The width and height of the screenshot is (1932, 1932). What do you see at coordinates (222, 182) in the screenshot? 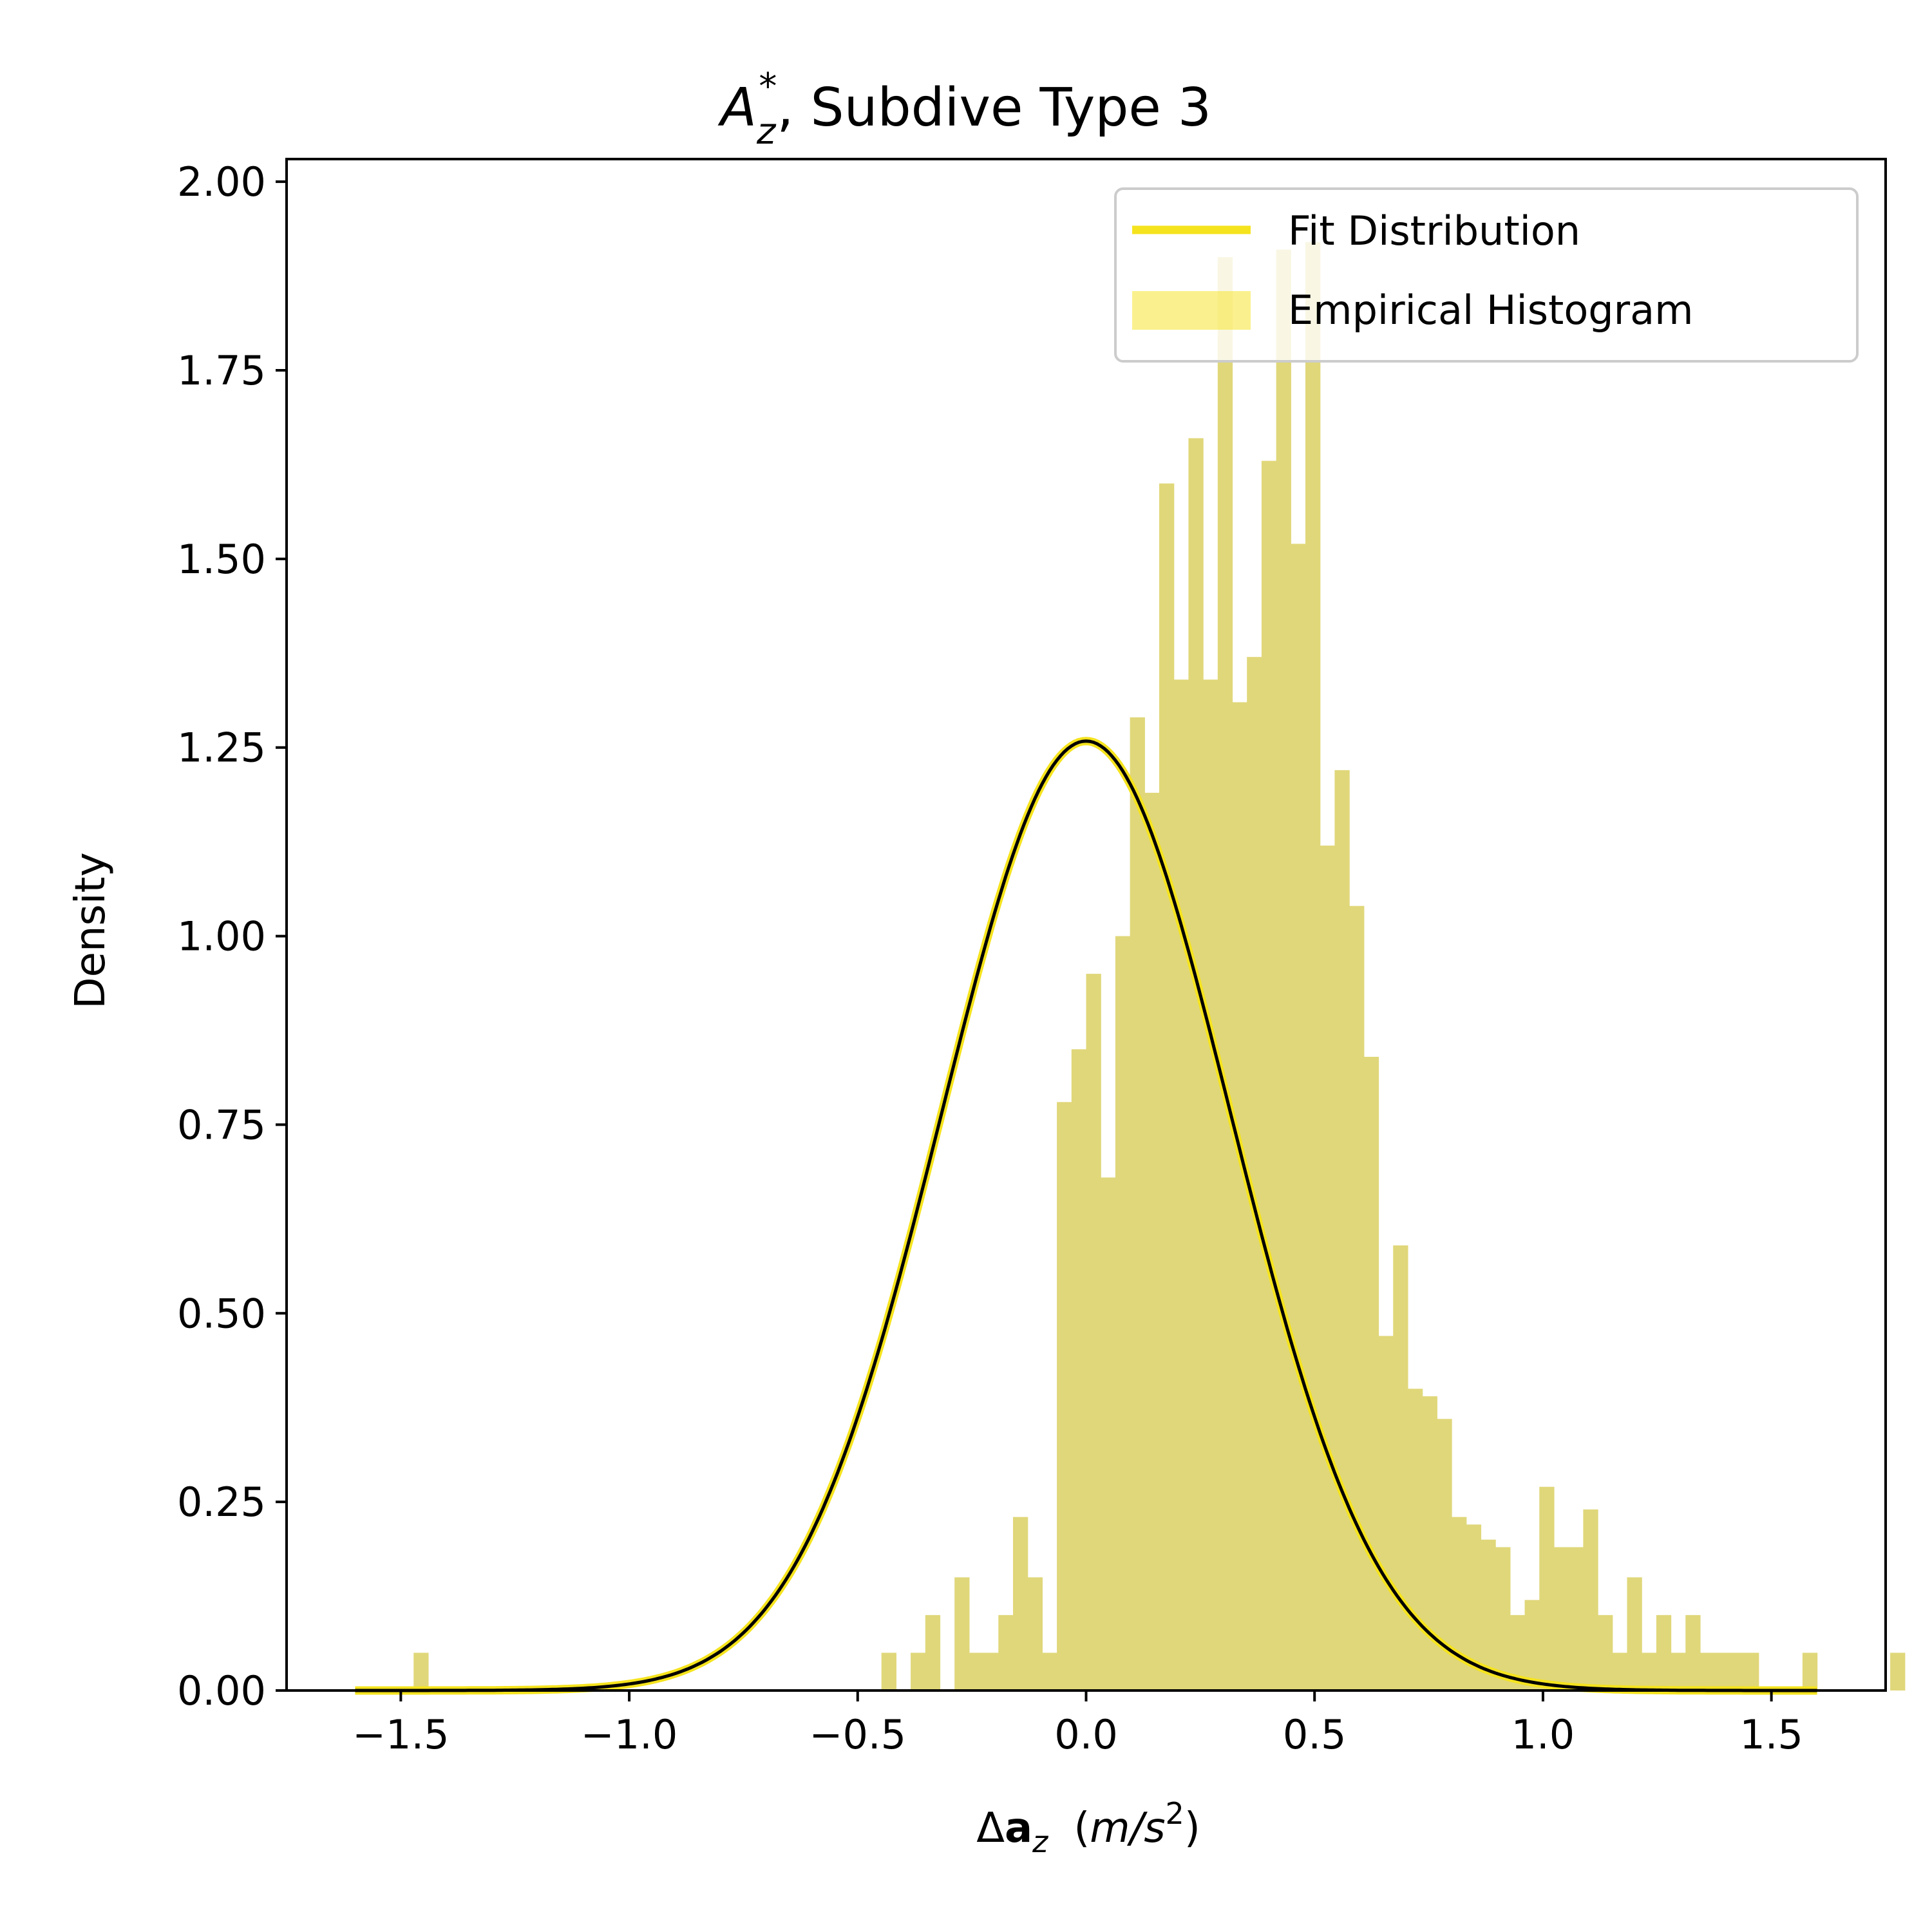
I see `y-tick-label: 2.00` at bounding box center [222, 182].